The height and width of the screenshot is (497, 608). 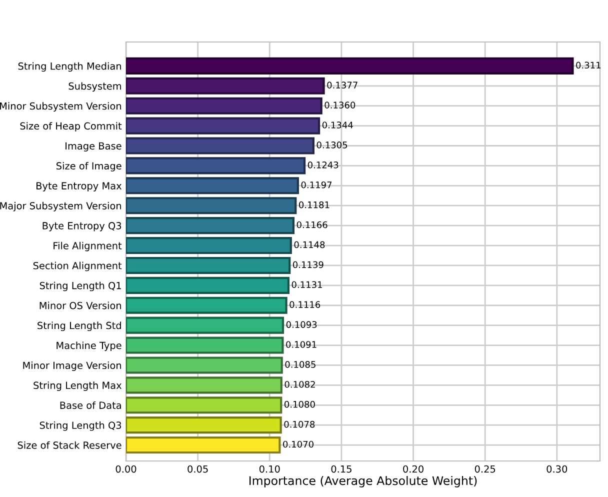 I want to click on data-label: 0.1166, so click(x=312, y=224).